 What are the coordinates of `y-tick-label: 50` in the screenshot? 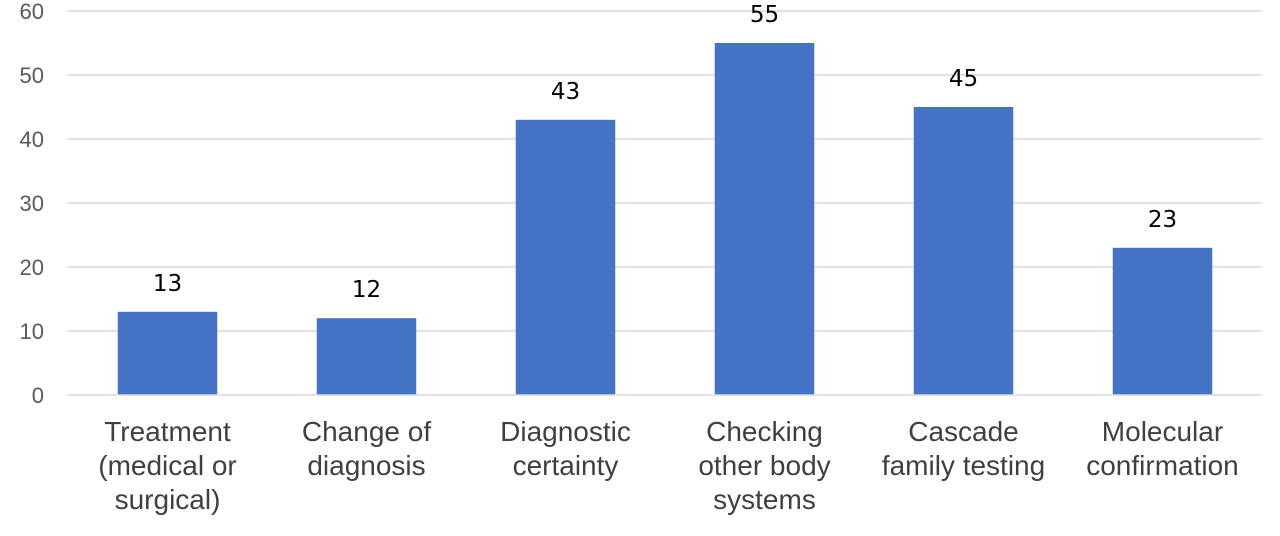 It's located at (32, 75).